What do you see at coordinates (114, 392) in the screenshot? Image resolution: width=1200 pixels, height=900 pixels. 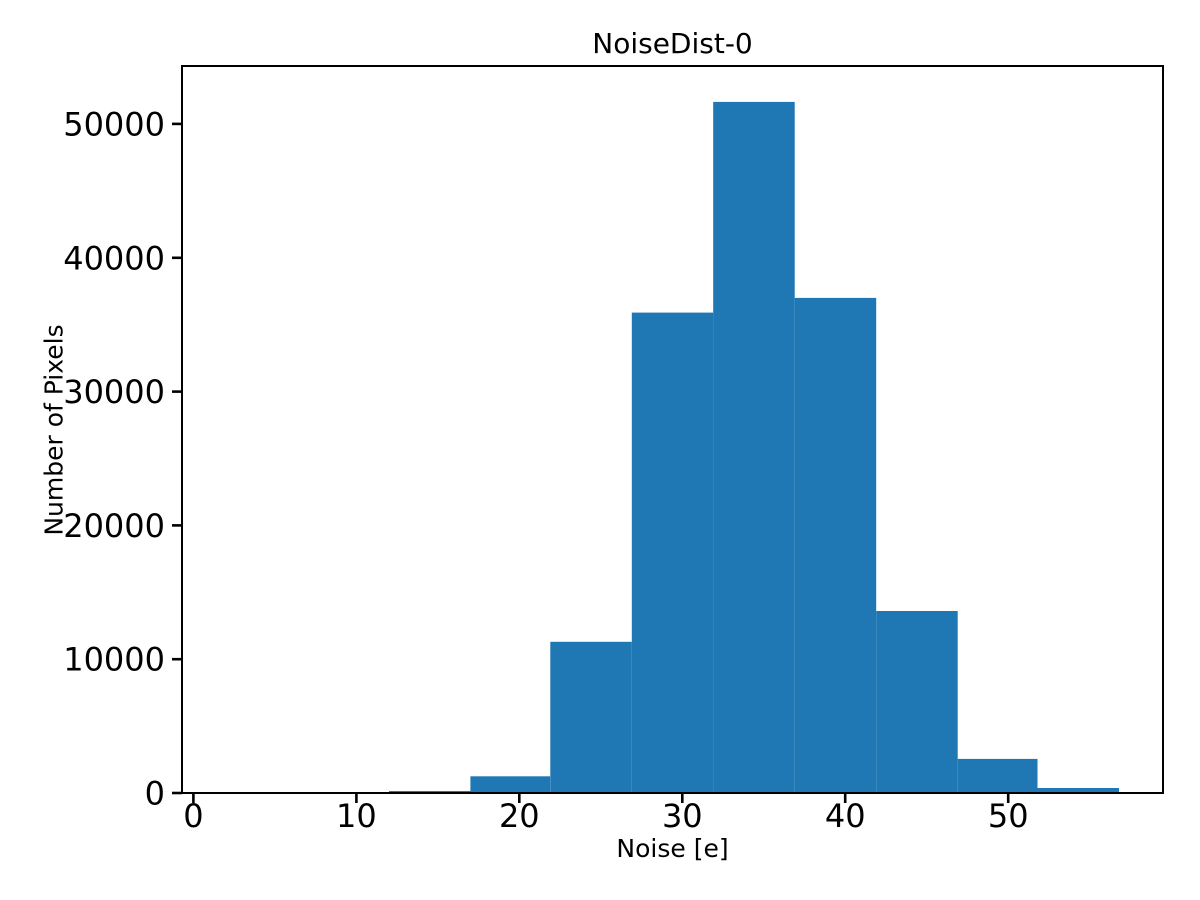 I see `y-tick-label: 30000` at bounding box center [114, 392].